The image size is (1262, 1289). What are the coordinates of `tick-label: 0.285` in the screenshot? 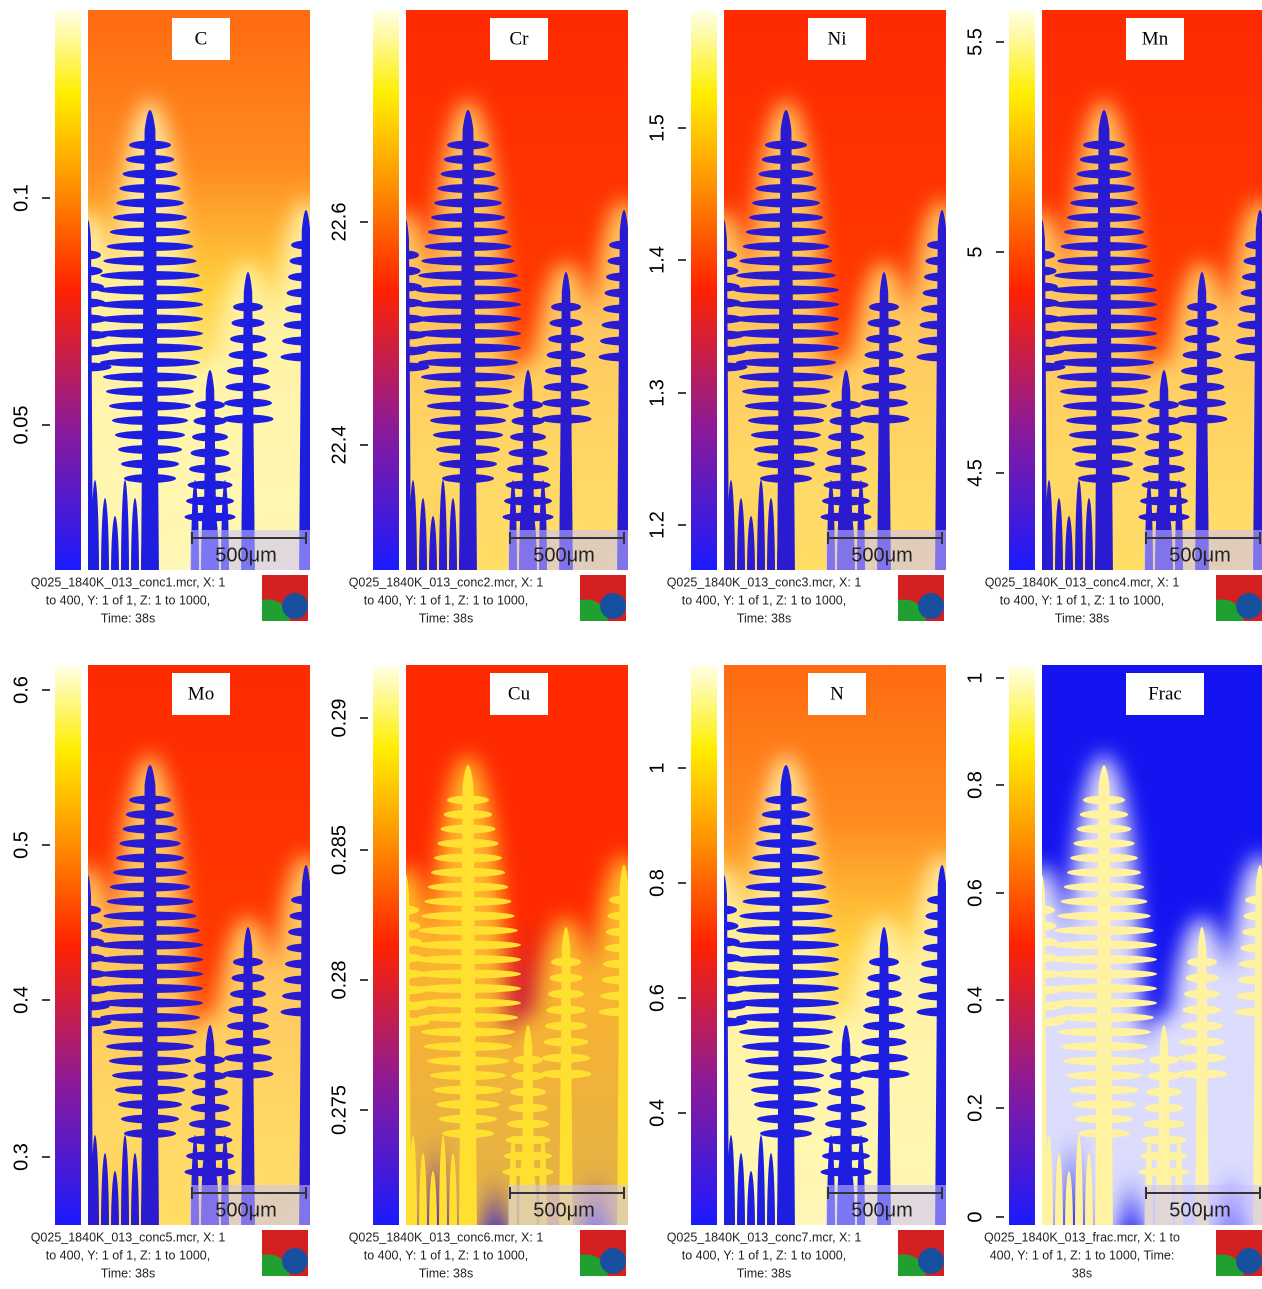 It's located at (339, 850).